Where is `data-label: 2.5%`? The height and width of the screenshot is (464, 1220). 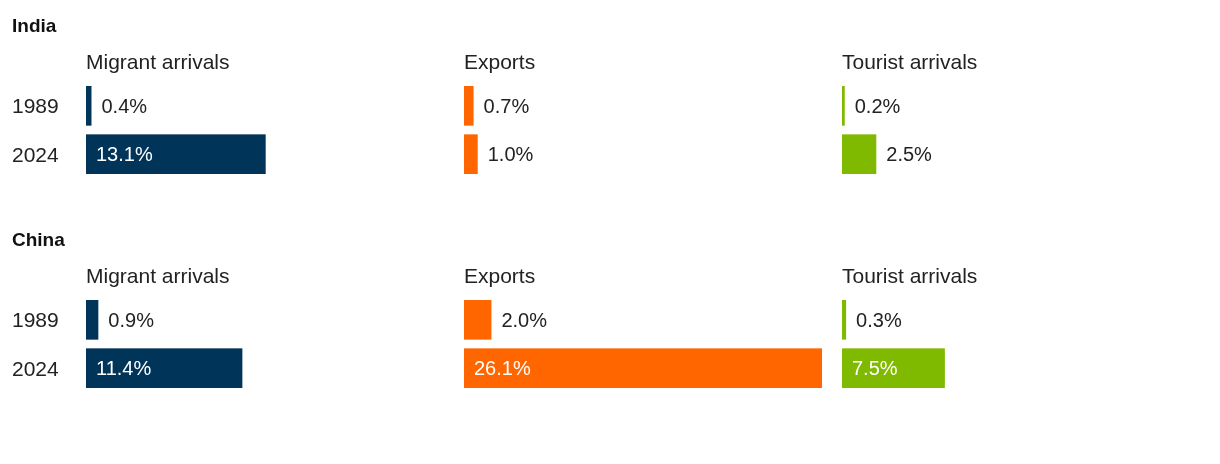 data-label: 2.5% is located at coordinates (909, 154).